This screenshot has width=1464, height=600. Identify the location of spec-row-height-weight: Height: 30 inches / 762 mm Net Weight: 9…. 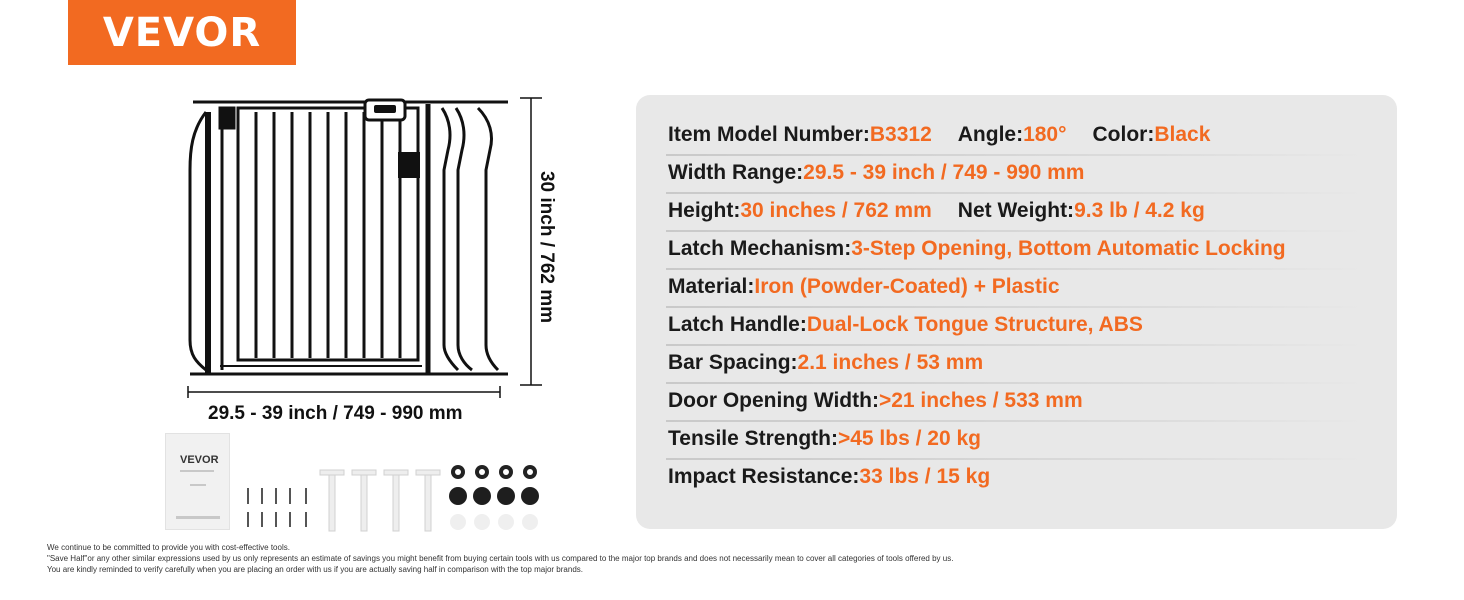
(936, 211).